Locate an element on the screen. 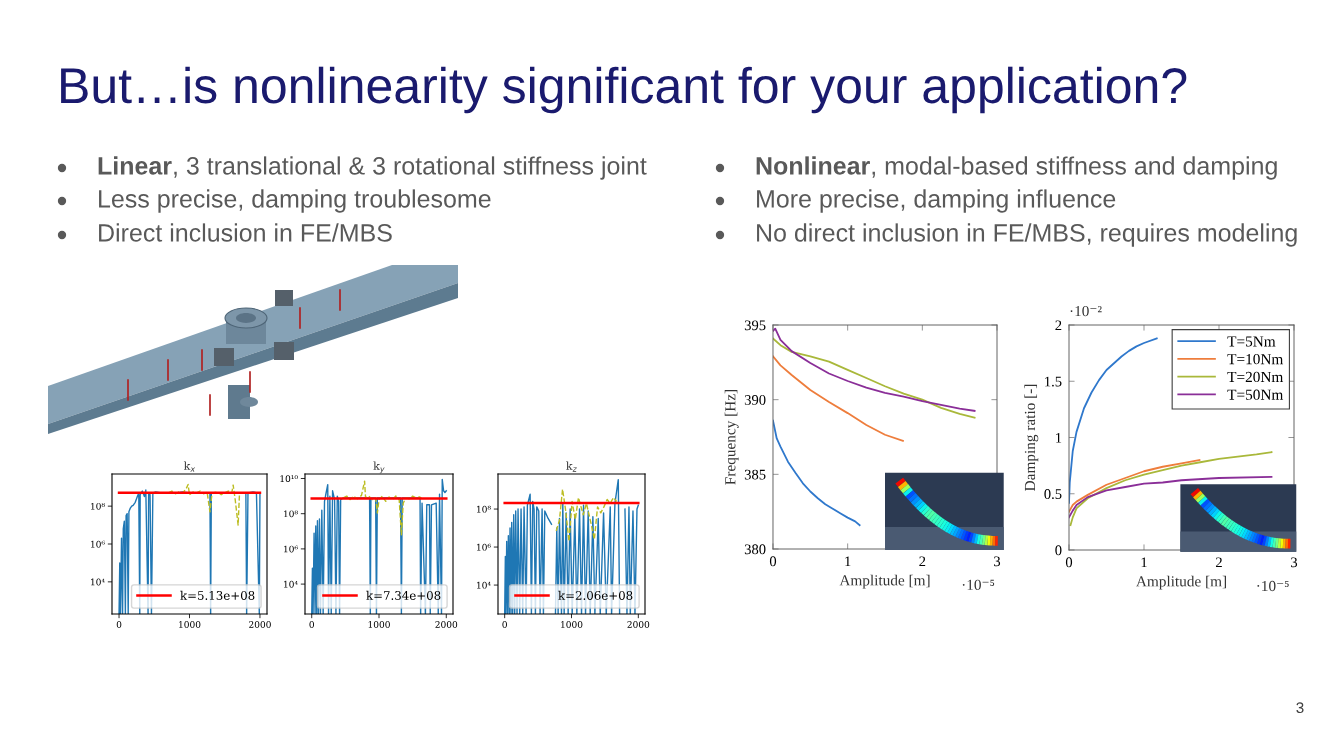  text: Nonlinear, modal-based stiffness and damping is located at coordinates (1016, 168).